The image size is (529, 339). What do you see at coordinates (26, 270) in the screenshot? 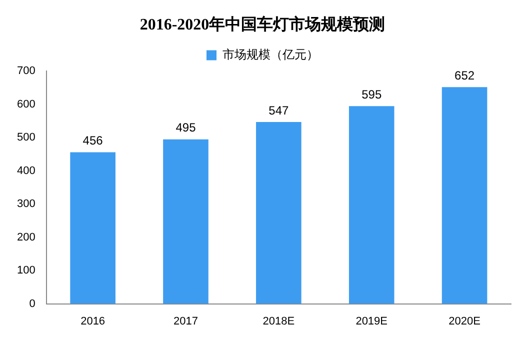
I see `y-tick-label: 100` at bounding box center [26, 270].